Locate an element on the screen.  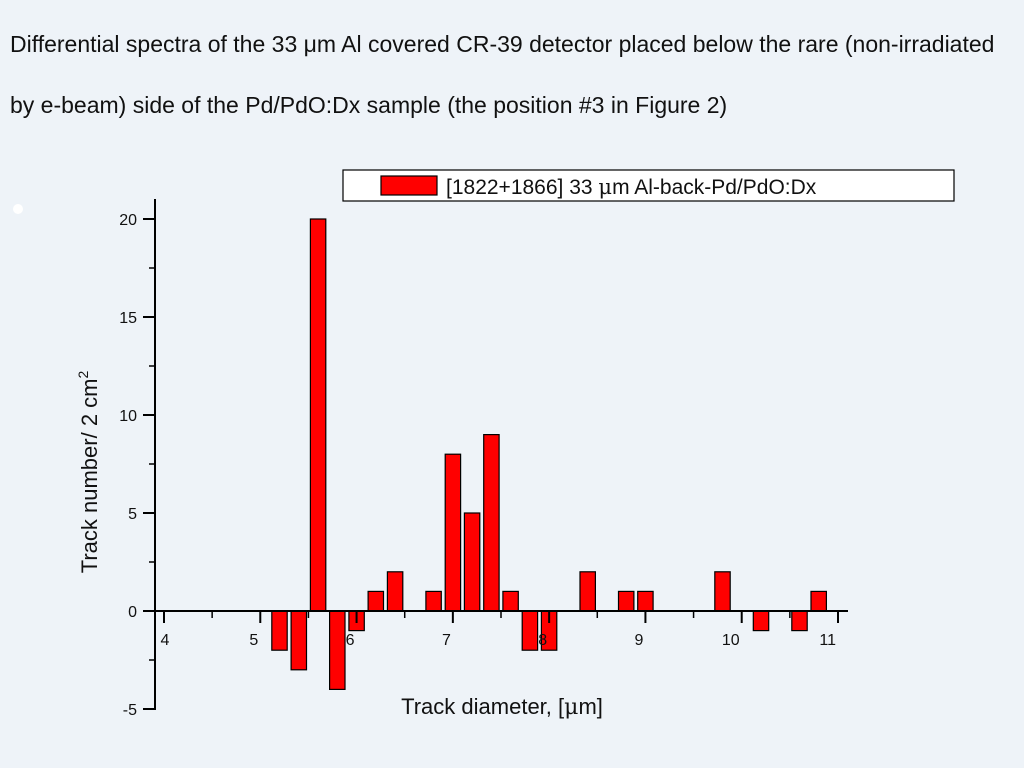
y-axis-title-sup: 2 is located at coordinates (83, 375).